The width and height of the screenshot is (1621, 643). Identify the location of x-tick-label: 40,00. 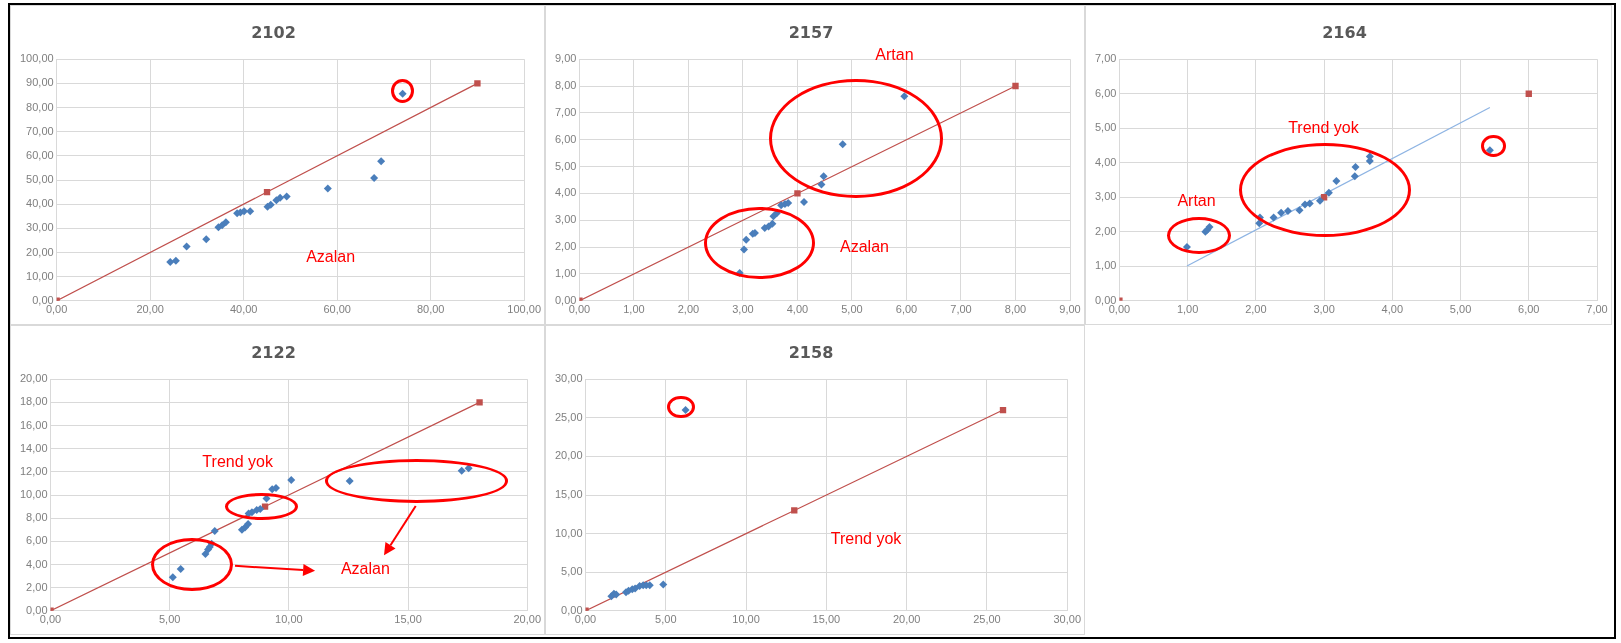
(243, 309).